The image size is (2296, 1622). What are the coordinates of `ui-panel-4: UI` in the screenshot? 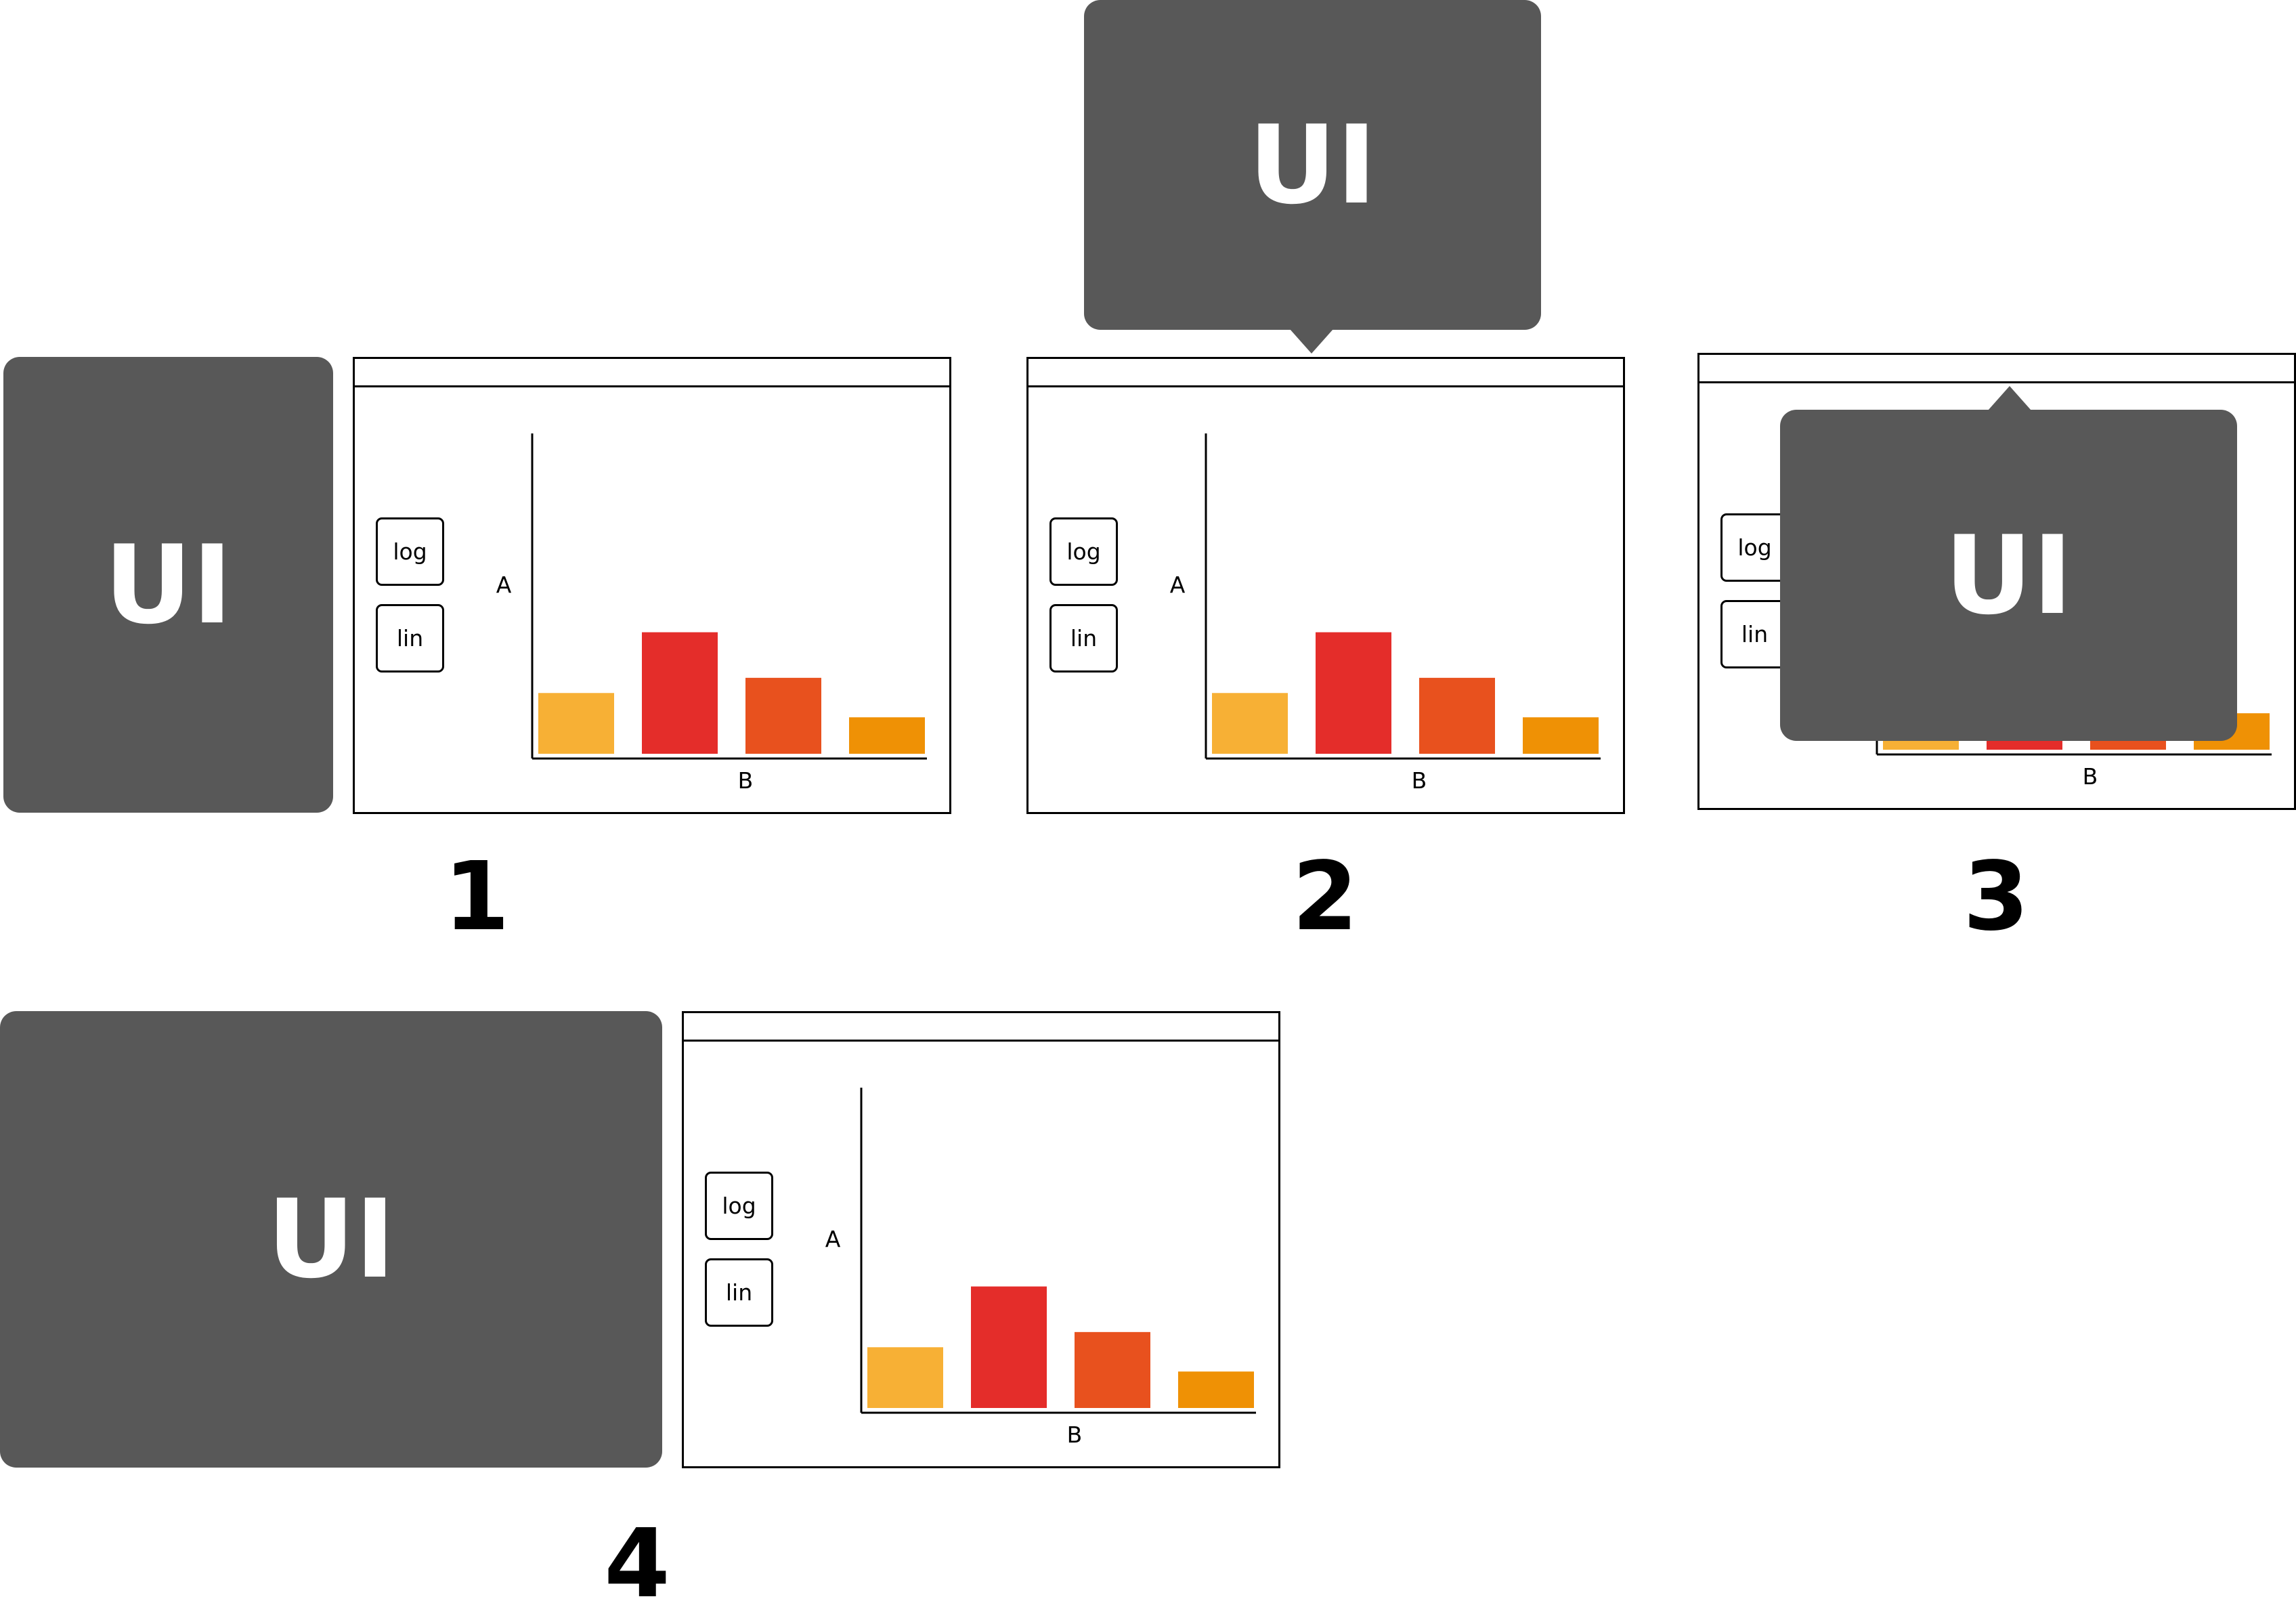 It's located at (331, 1239).